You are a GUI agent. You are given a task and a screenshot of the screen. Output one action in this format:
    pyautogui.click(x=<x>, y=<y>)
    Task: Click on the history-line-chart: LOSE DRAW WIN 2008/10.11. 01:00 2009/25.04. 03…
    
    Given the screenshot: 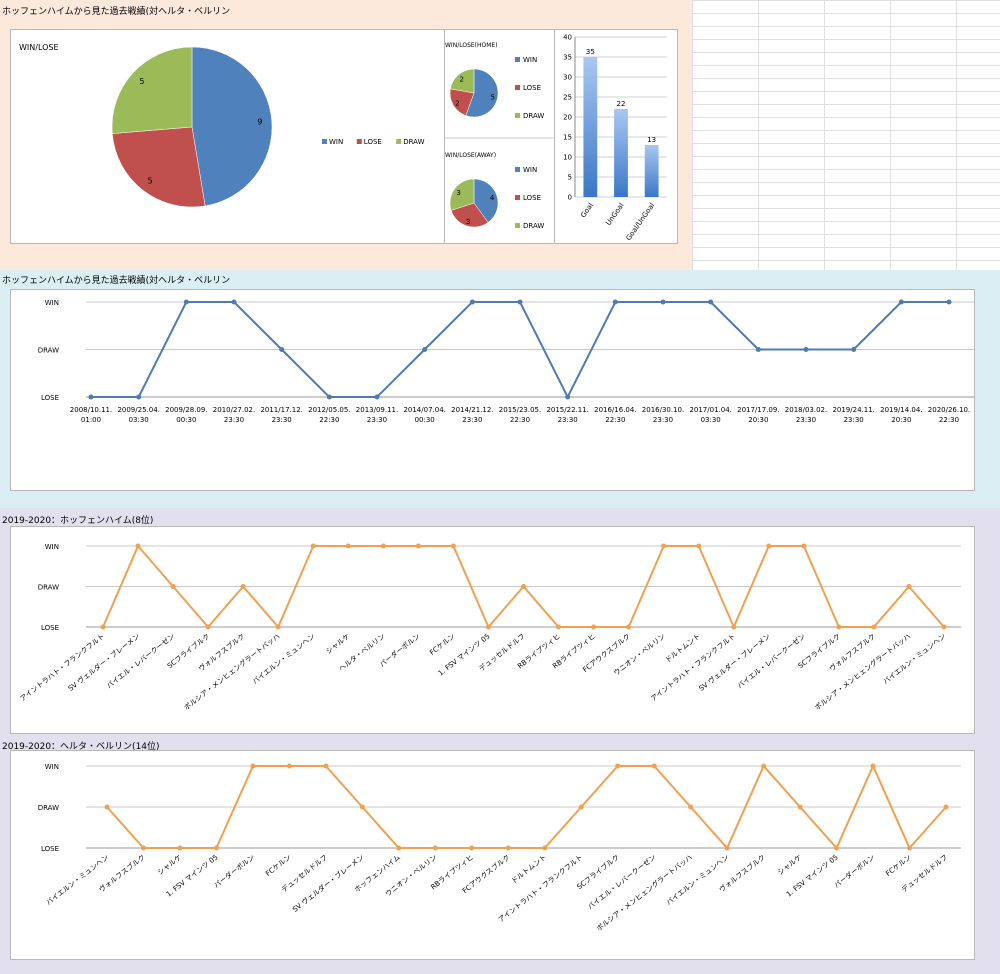 What is the action you would take?
    pyautogui.click(x=506, y=361)
    